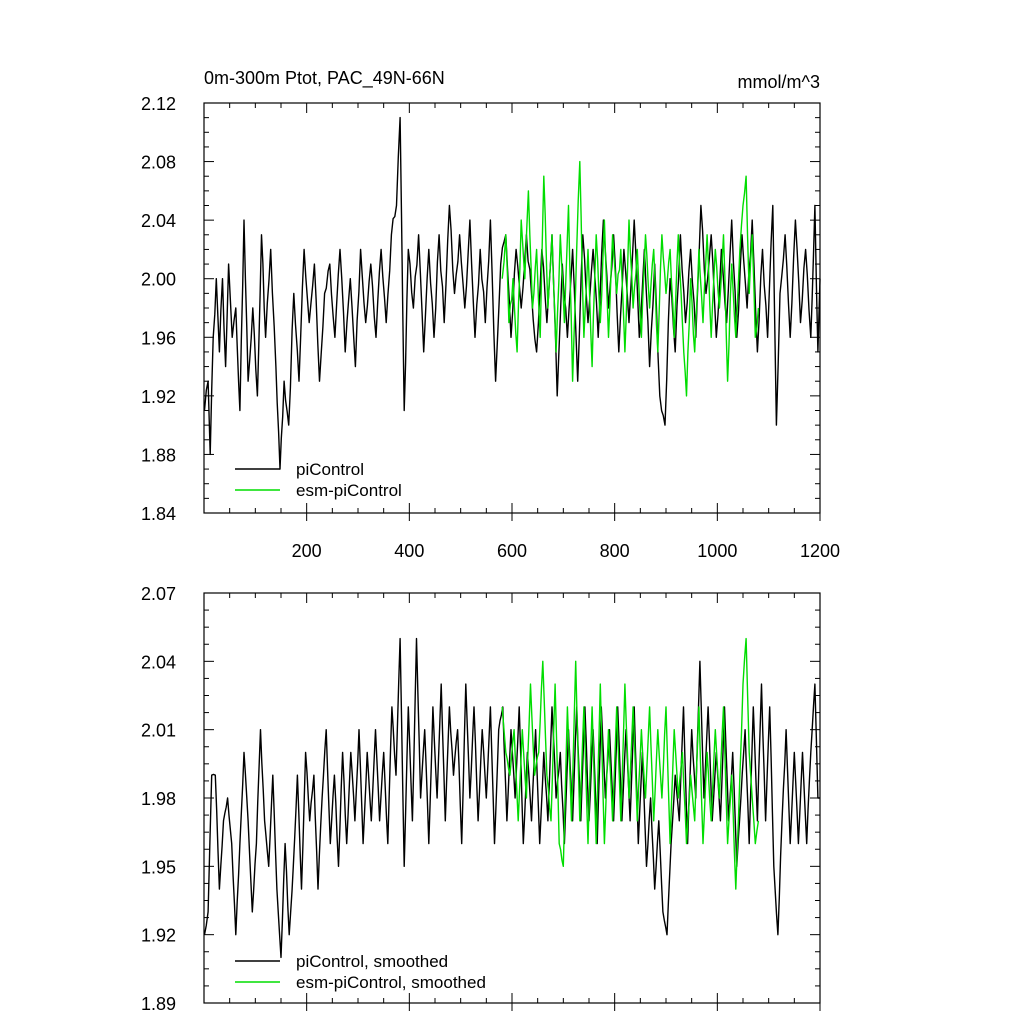 The image size is (1024, 1024). I want to click on x-tick-label: 800, so click(615, 551).